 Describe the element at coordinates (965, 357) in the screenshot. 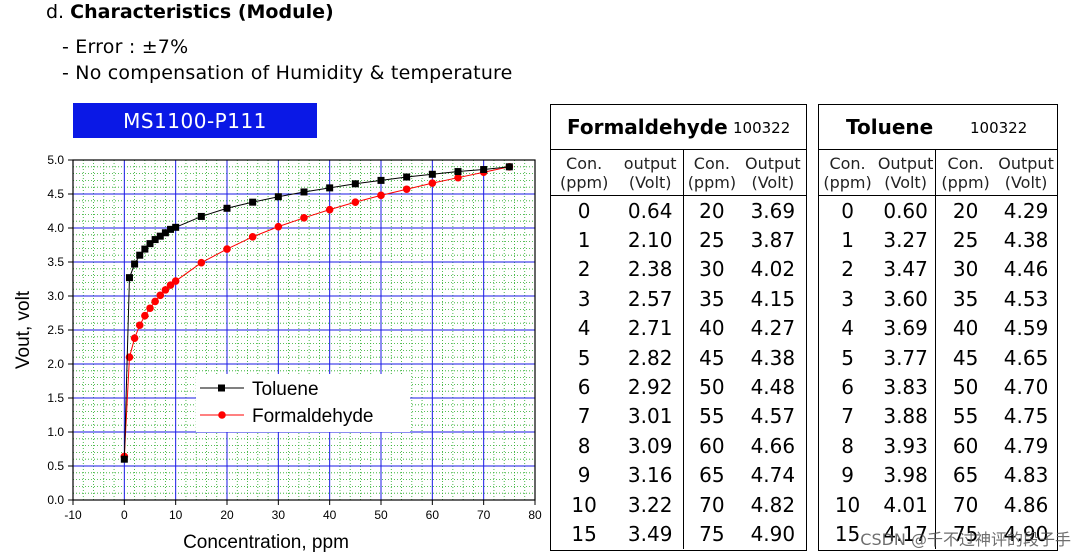

I see `table-cell: 45` at that location.